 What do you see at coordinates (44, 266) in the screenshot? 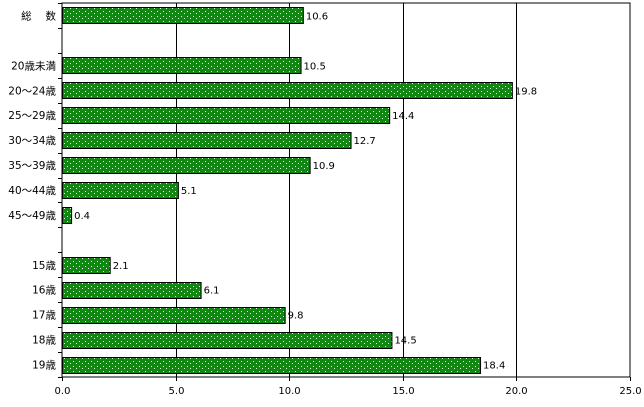
I see `category-label: 15歳` at bounding box center [44, 266].